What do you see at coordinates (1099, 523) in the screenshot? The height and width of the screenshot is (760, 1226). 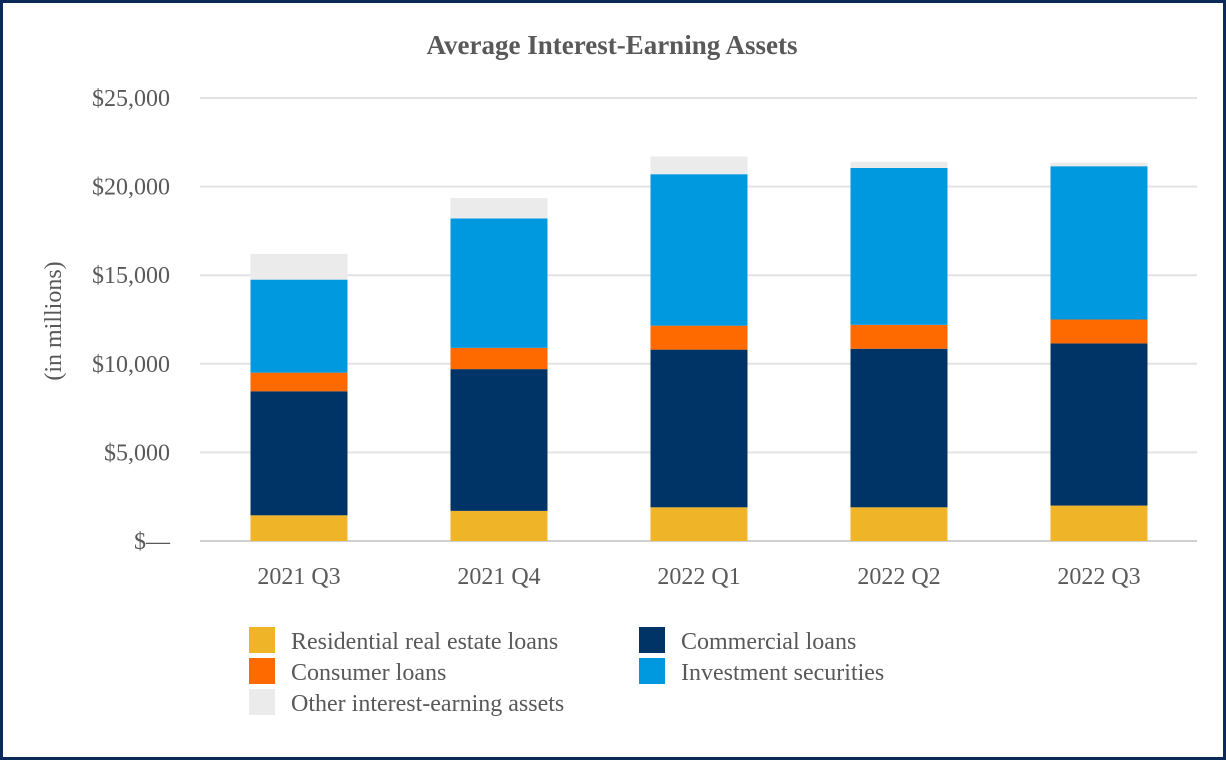 I see `bar-segment-residential-real-estate-loans-2022-q3` at bounding box center [1099, 523].